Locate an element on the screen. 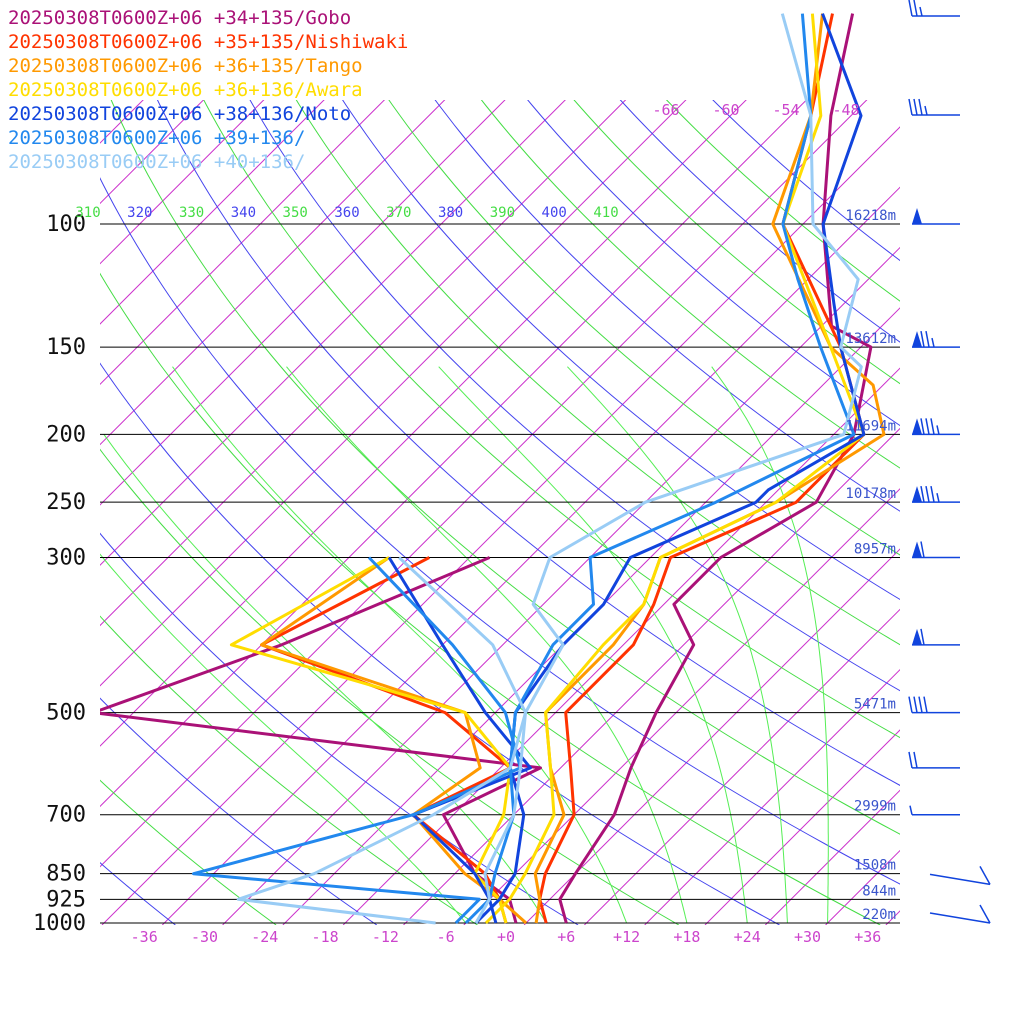 This screenshot has height=1024, width=1024. theta-label: 390 is located at coordinates (502, 213).